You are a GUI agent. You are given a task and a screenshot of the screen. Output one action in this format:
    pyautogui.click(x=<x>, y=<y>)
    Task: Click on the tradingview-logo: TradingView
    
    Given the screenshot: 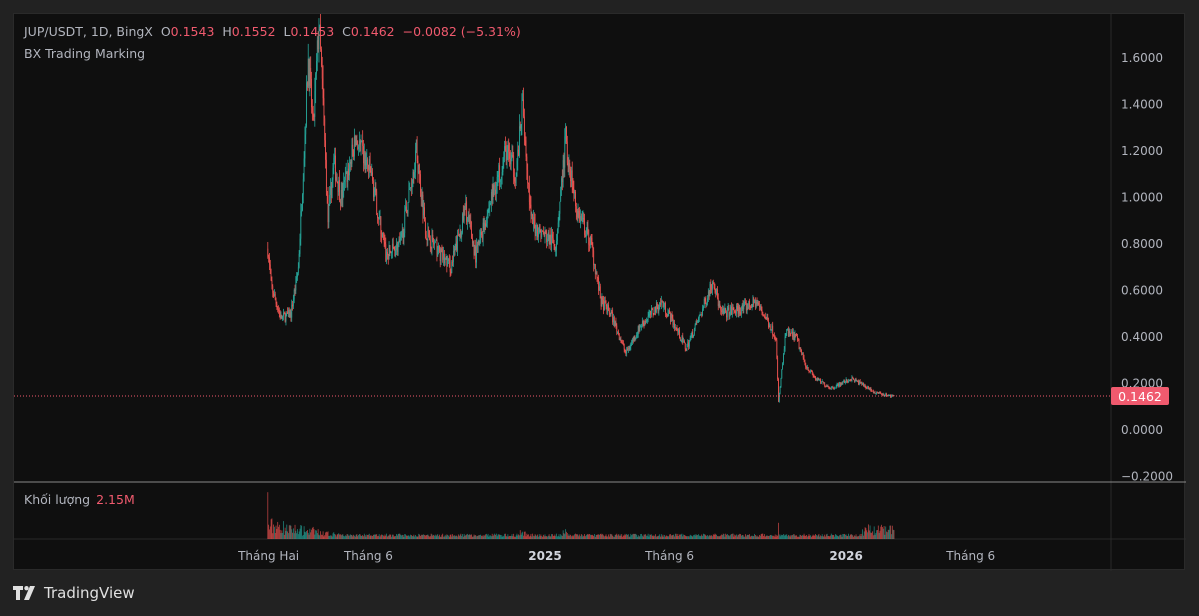 What is the action you would take?
    pyautogui.click(x=74, y=593)
    